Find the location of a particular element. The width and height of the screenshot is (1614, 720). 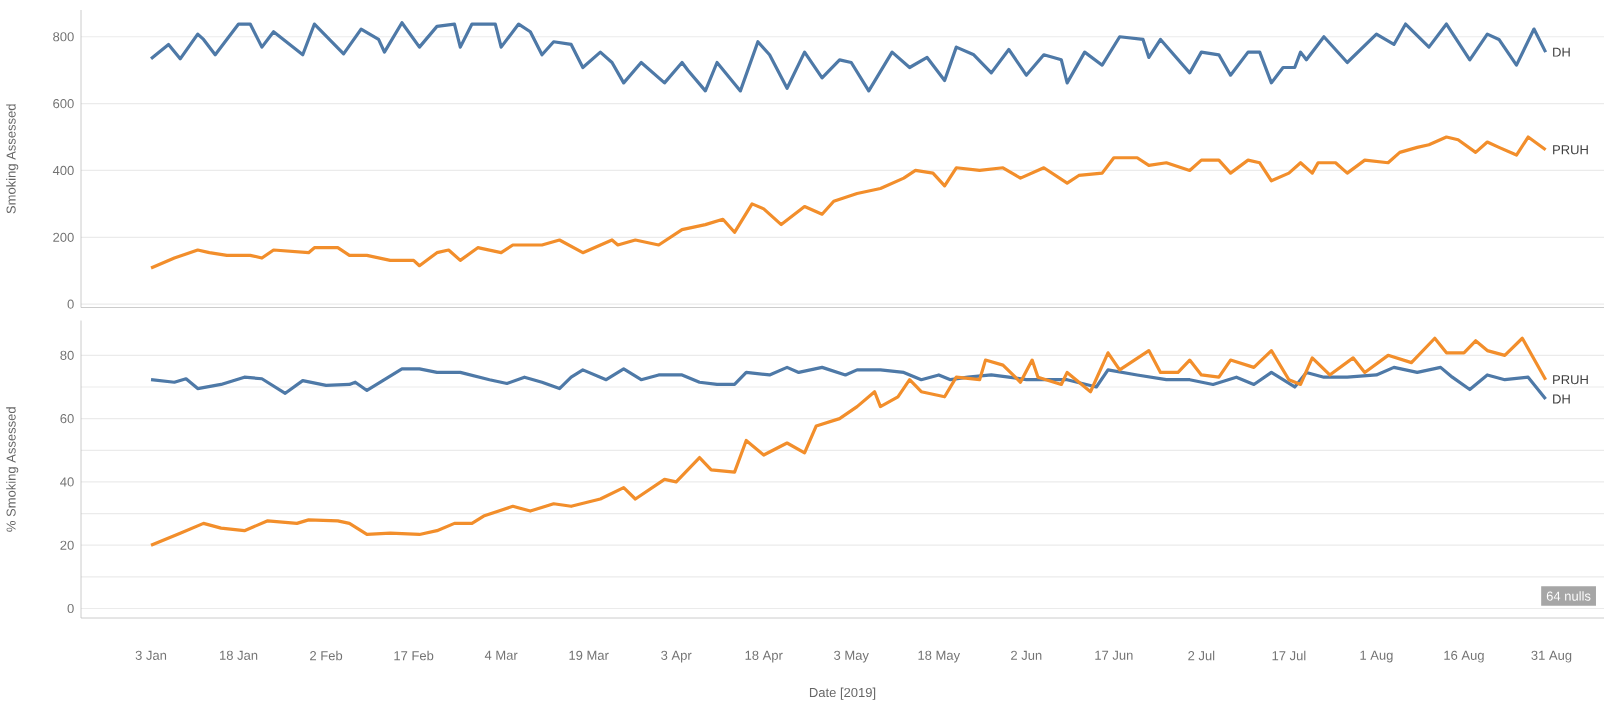

x-tick-label: 18 Jan is located at coordinates (239, 655).